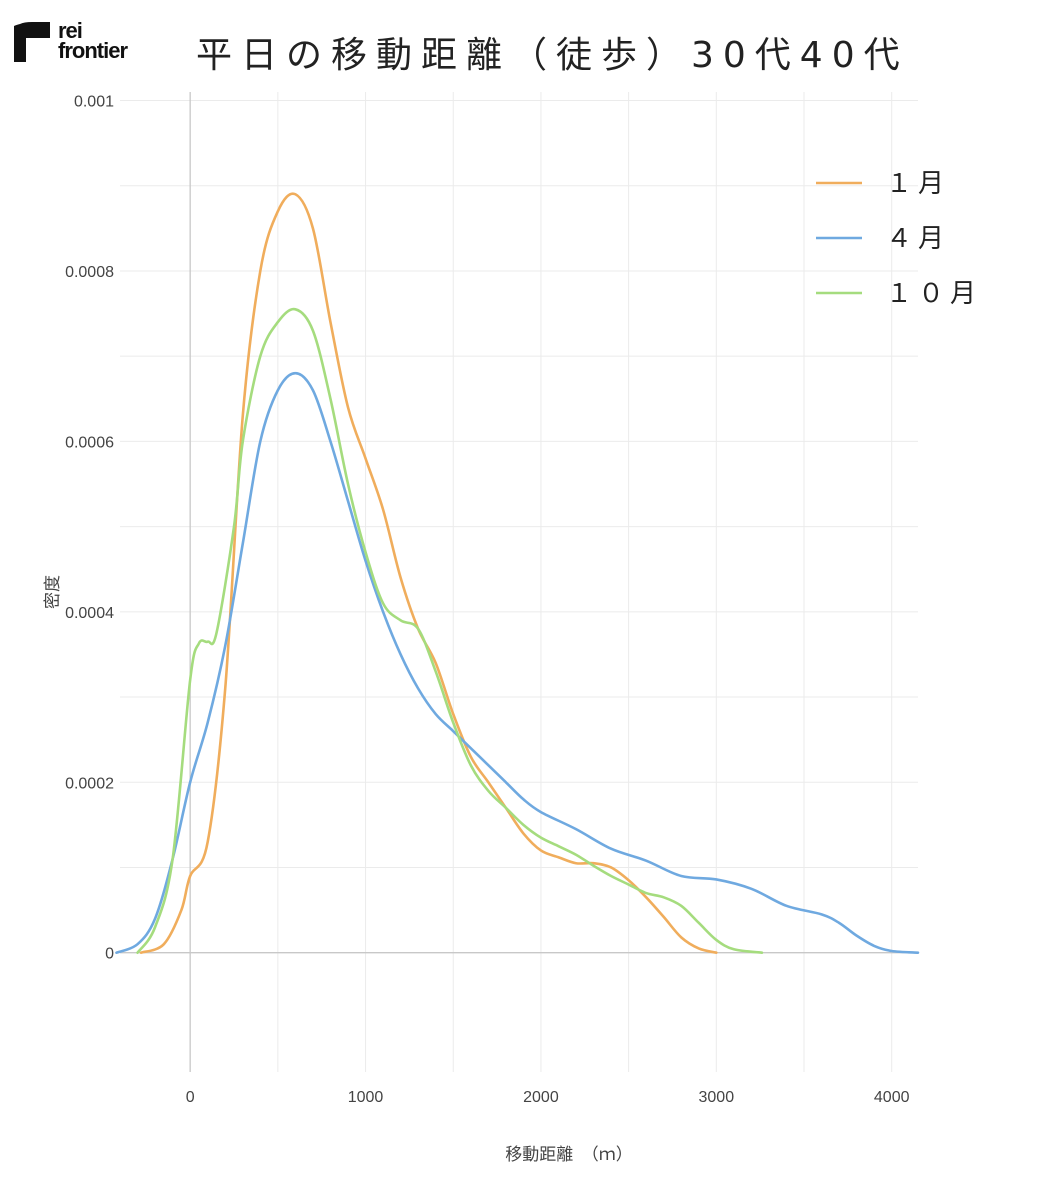  I want to click on y-tick-label: 0.0008, so click(89, 272).